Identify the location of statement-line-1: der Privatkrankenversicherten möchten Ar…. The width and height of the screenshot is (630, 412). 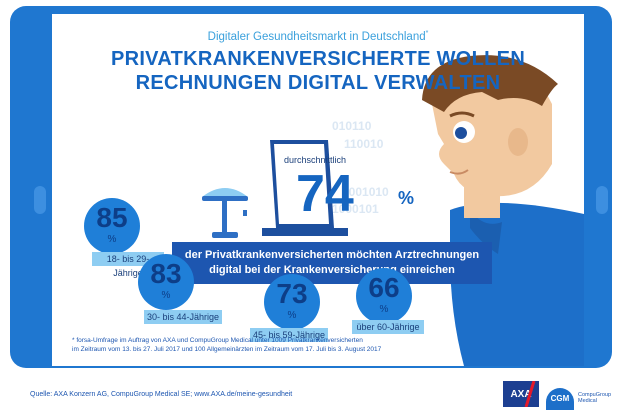
(332, 255).